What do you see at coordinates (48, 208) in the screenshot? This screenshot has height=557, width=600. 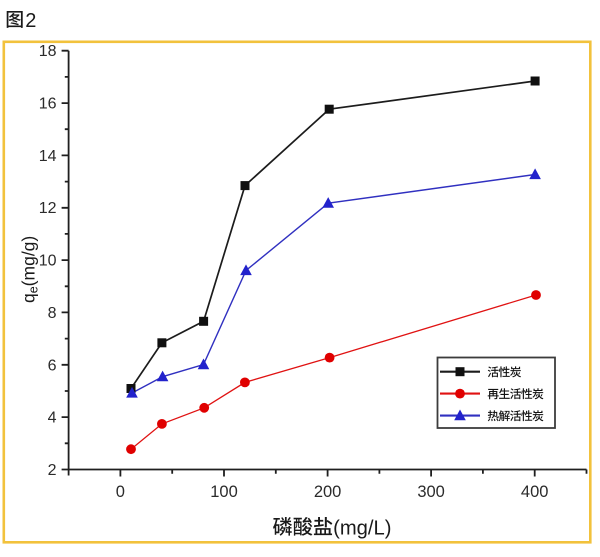 I see `svg-text: 12` at bounding box center [48, 208].